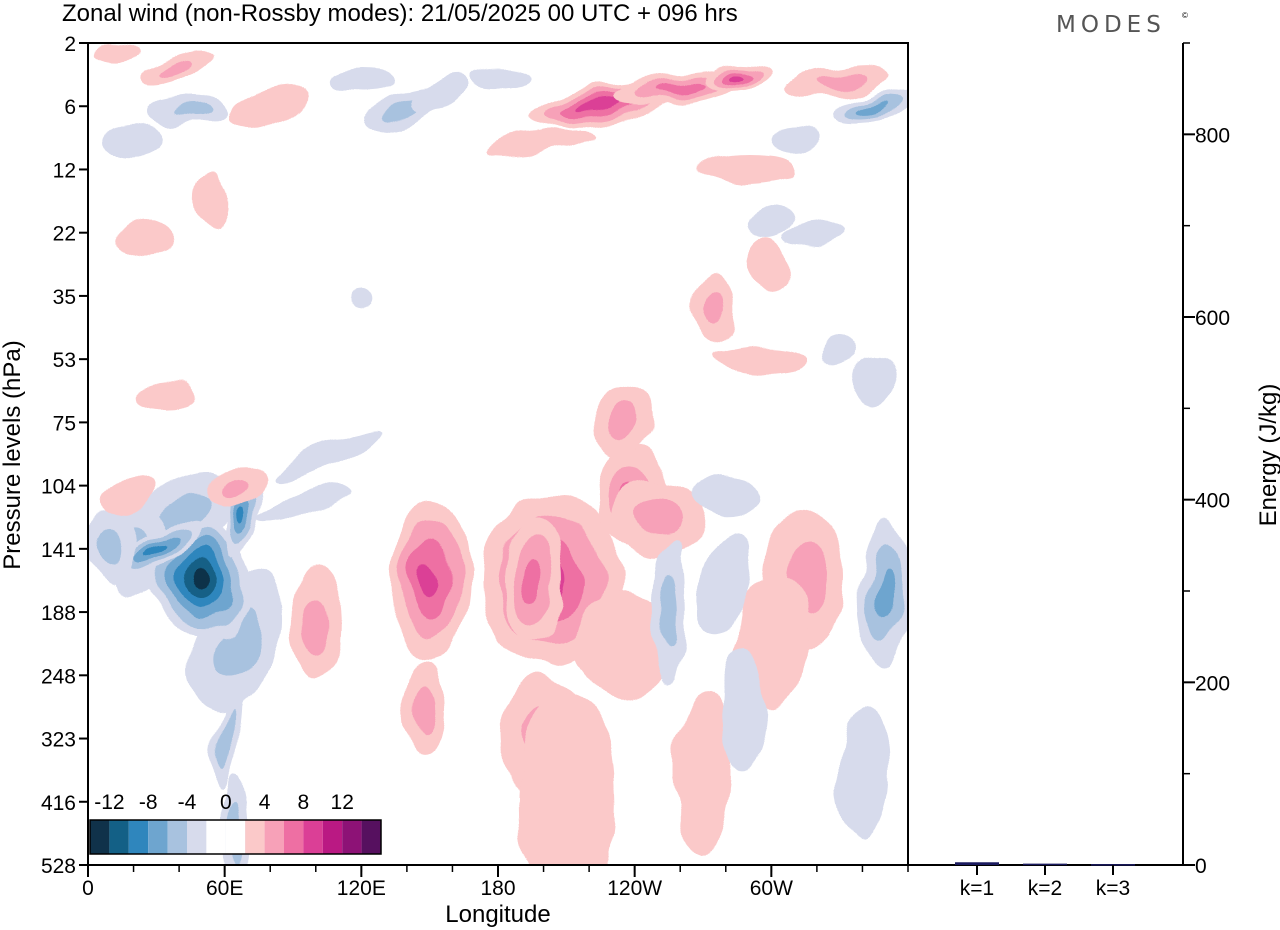 The height and width of the screenshot is (930, 1280). What do you see at coordinates (109, 802) in the screenshot?
I see `colorbar-tick-label: -12` at bounding box center [109, 802].